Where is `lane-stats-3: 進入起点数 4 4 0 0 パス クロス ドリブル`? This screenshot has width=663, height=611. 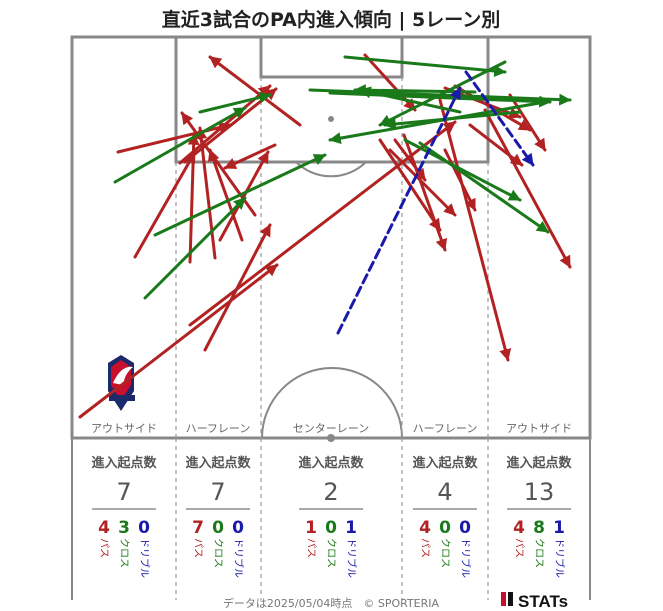 lane-stats-3: 進入起点数 4 4 0 0 パス クロス ドリブル is located at coordinates (445, 516).